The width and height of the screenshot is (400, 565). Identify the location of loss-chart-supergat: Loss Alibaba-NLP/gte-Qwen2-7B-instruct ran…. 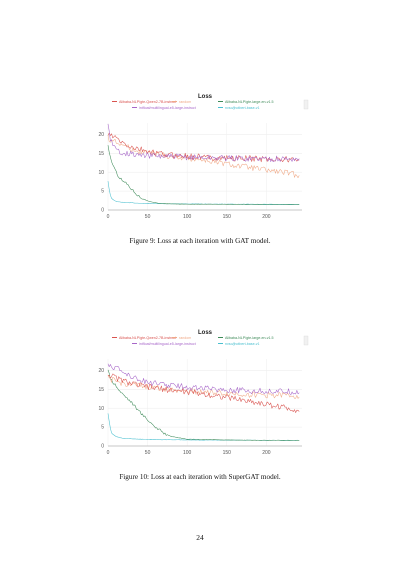
(203, 393).